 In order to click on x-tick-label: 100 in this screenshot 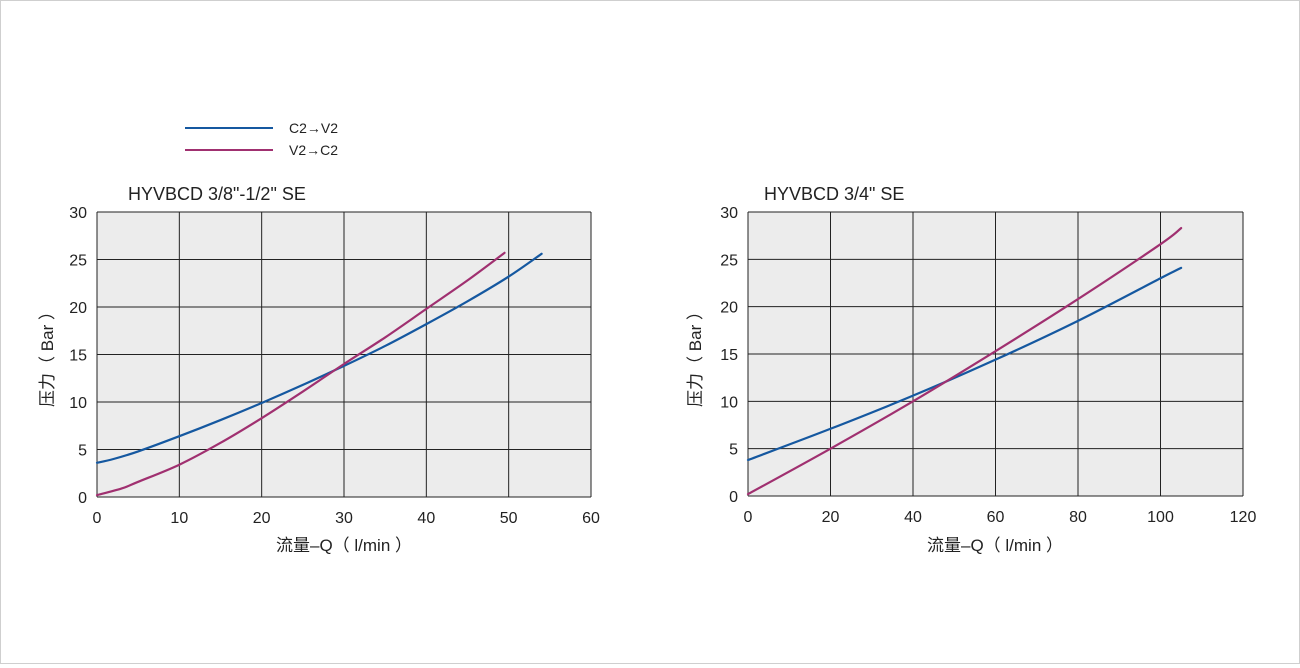, I will do `click(1160, 517)`.